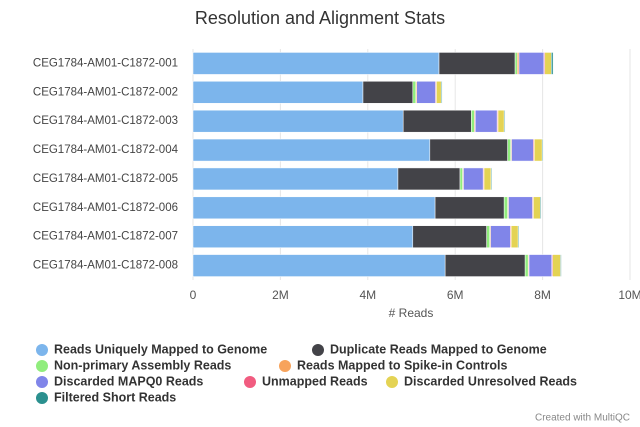 The image size is (640, 427). I want to click on x-tick-label: 8M, so click(542, 295).